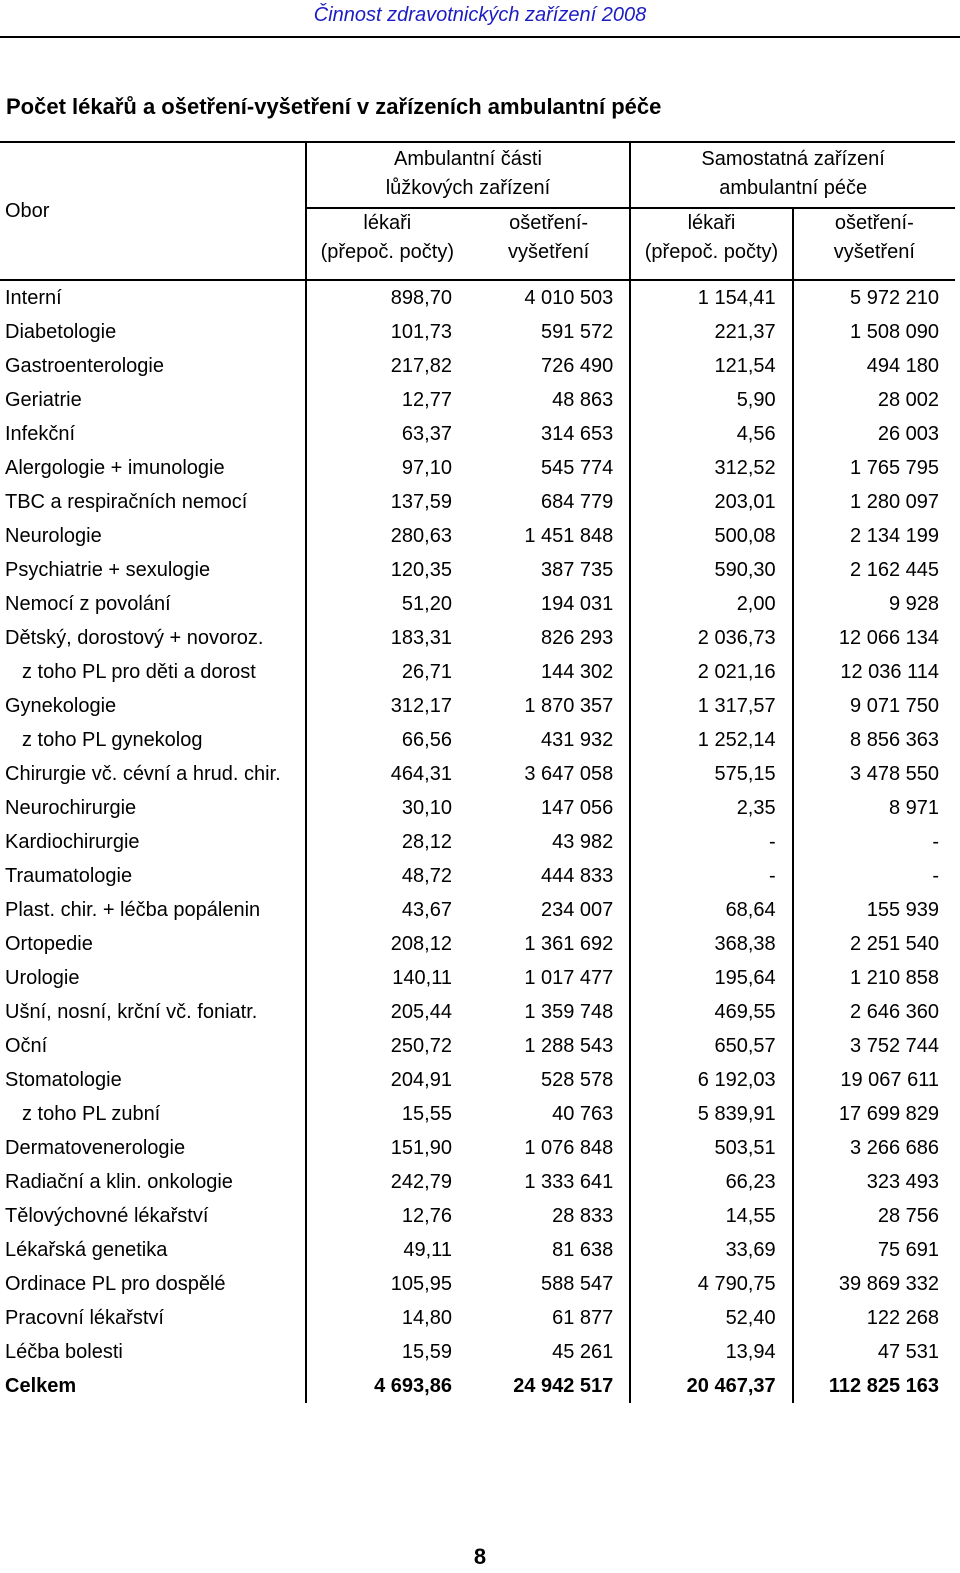 The height and width of the screenshot is (1573, 960). I want to click on cell-v4: 1 508 090, so click(873, 332).